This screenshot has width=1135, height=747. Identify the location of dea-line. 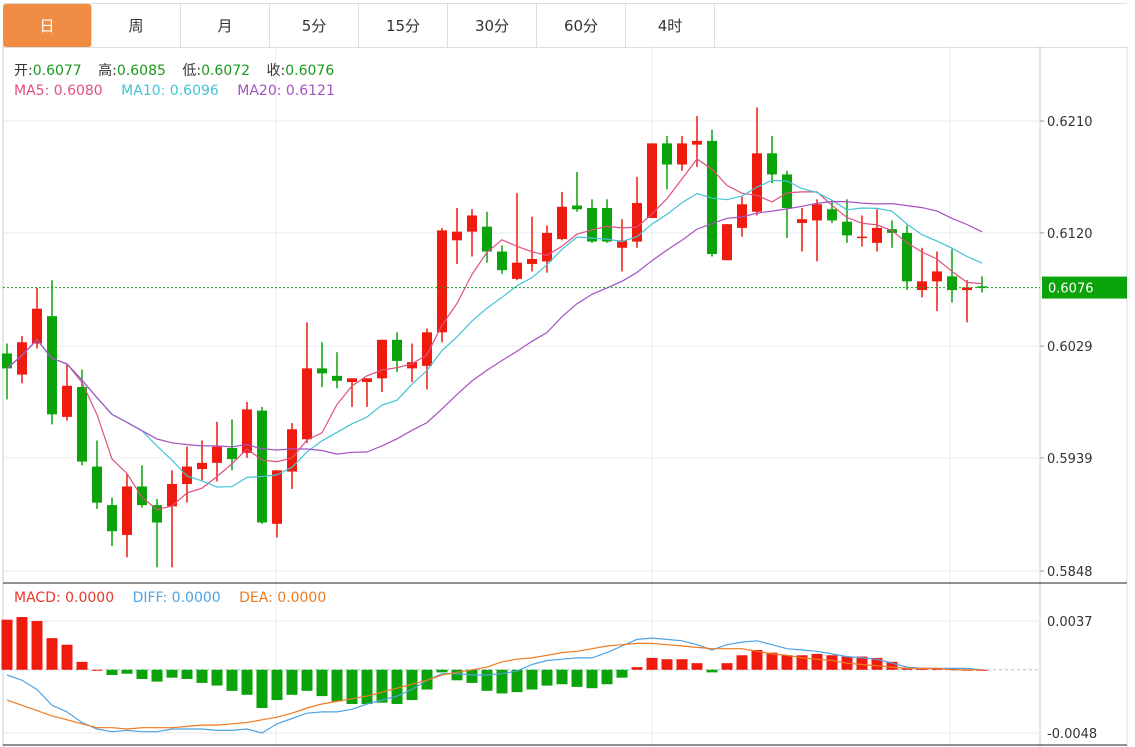
(494, 686).